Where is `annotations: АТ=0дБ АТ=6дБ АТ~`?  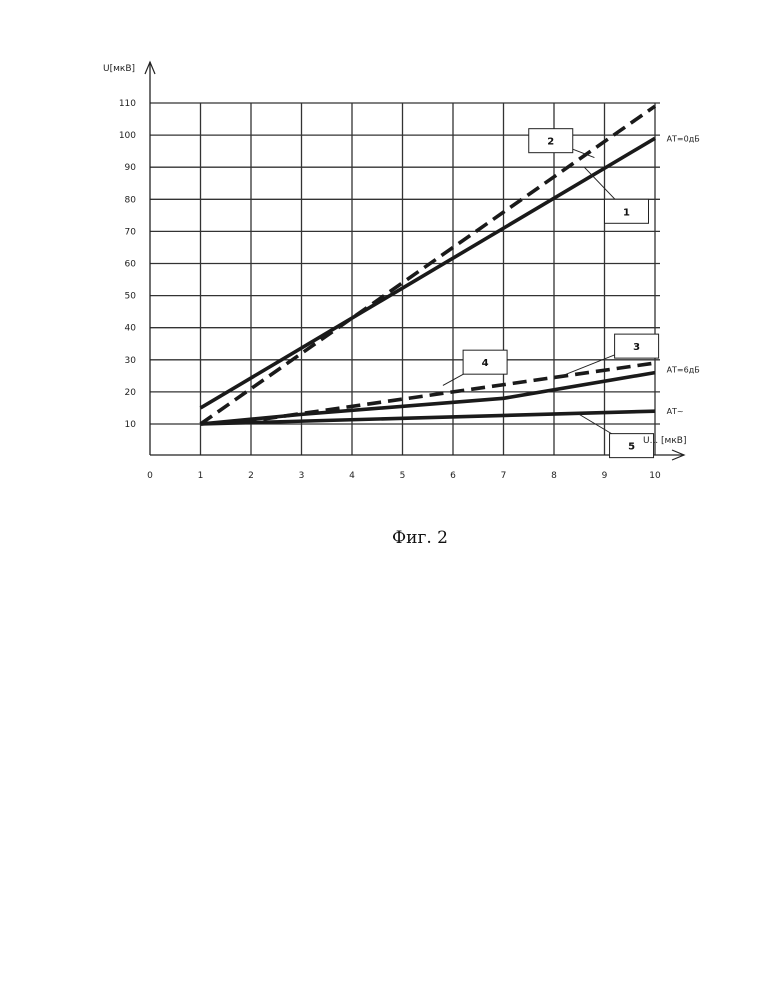 annotations: АТ=0дБ АТ=6дБ АТ~ is located at coordinates (683, 275).